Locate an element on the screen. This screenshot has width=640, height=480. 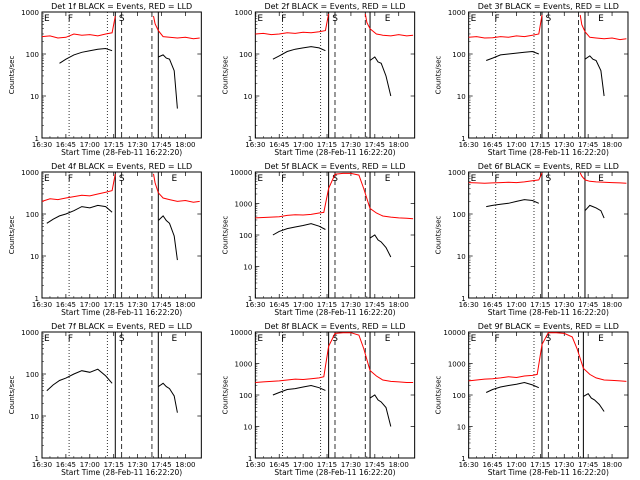
panel-title: Det 8f BLACK = Events, RED = LLD is located at coordinates (334, 326).